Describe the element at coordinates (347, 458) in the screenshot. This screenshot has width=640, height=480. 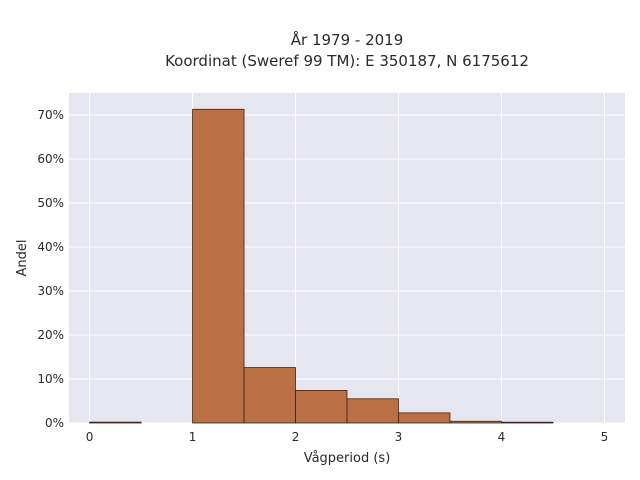
I see `x-axis-label: Vågperiod (s)` at that location.